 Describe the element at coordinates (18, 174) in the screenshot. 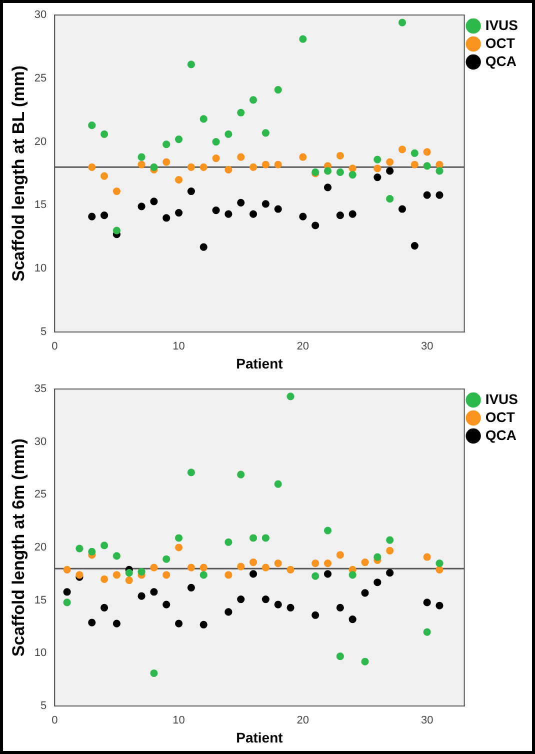

I see `y-axis-title: Scaffold length at BL (mm)` at that location.